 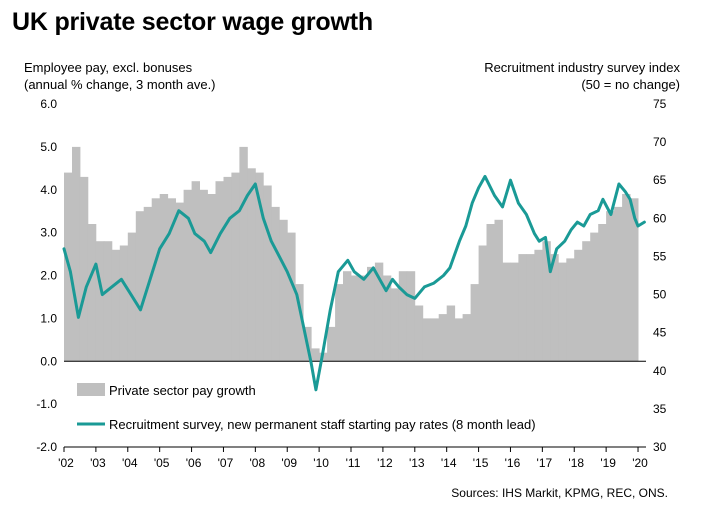 What do you see at coordinates (48, 147) in the screenshot?
I see `left-tick-label: 5.0` at bounding box center [48, 147].